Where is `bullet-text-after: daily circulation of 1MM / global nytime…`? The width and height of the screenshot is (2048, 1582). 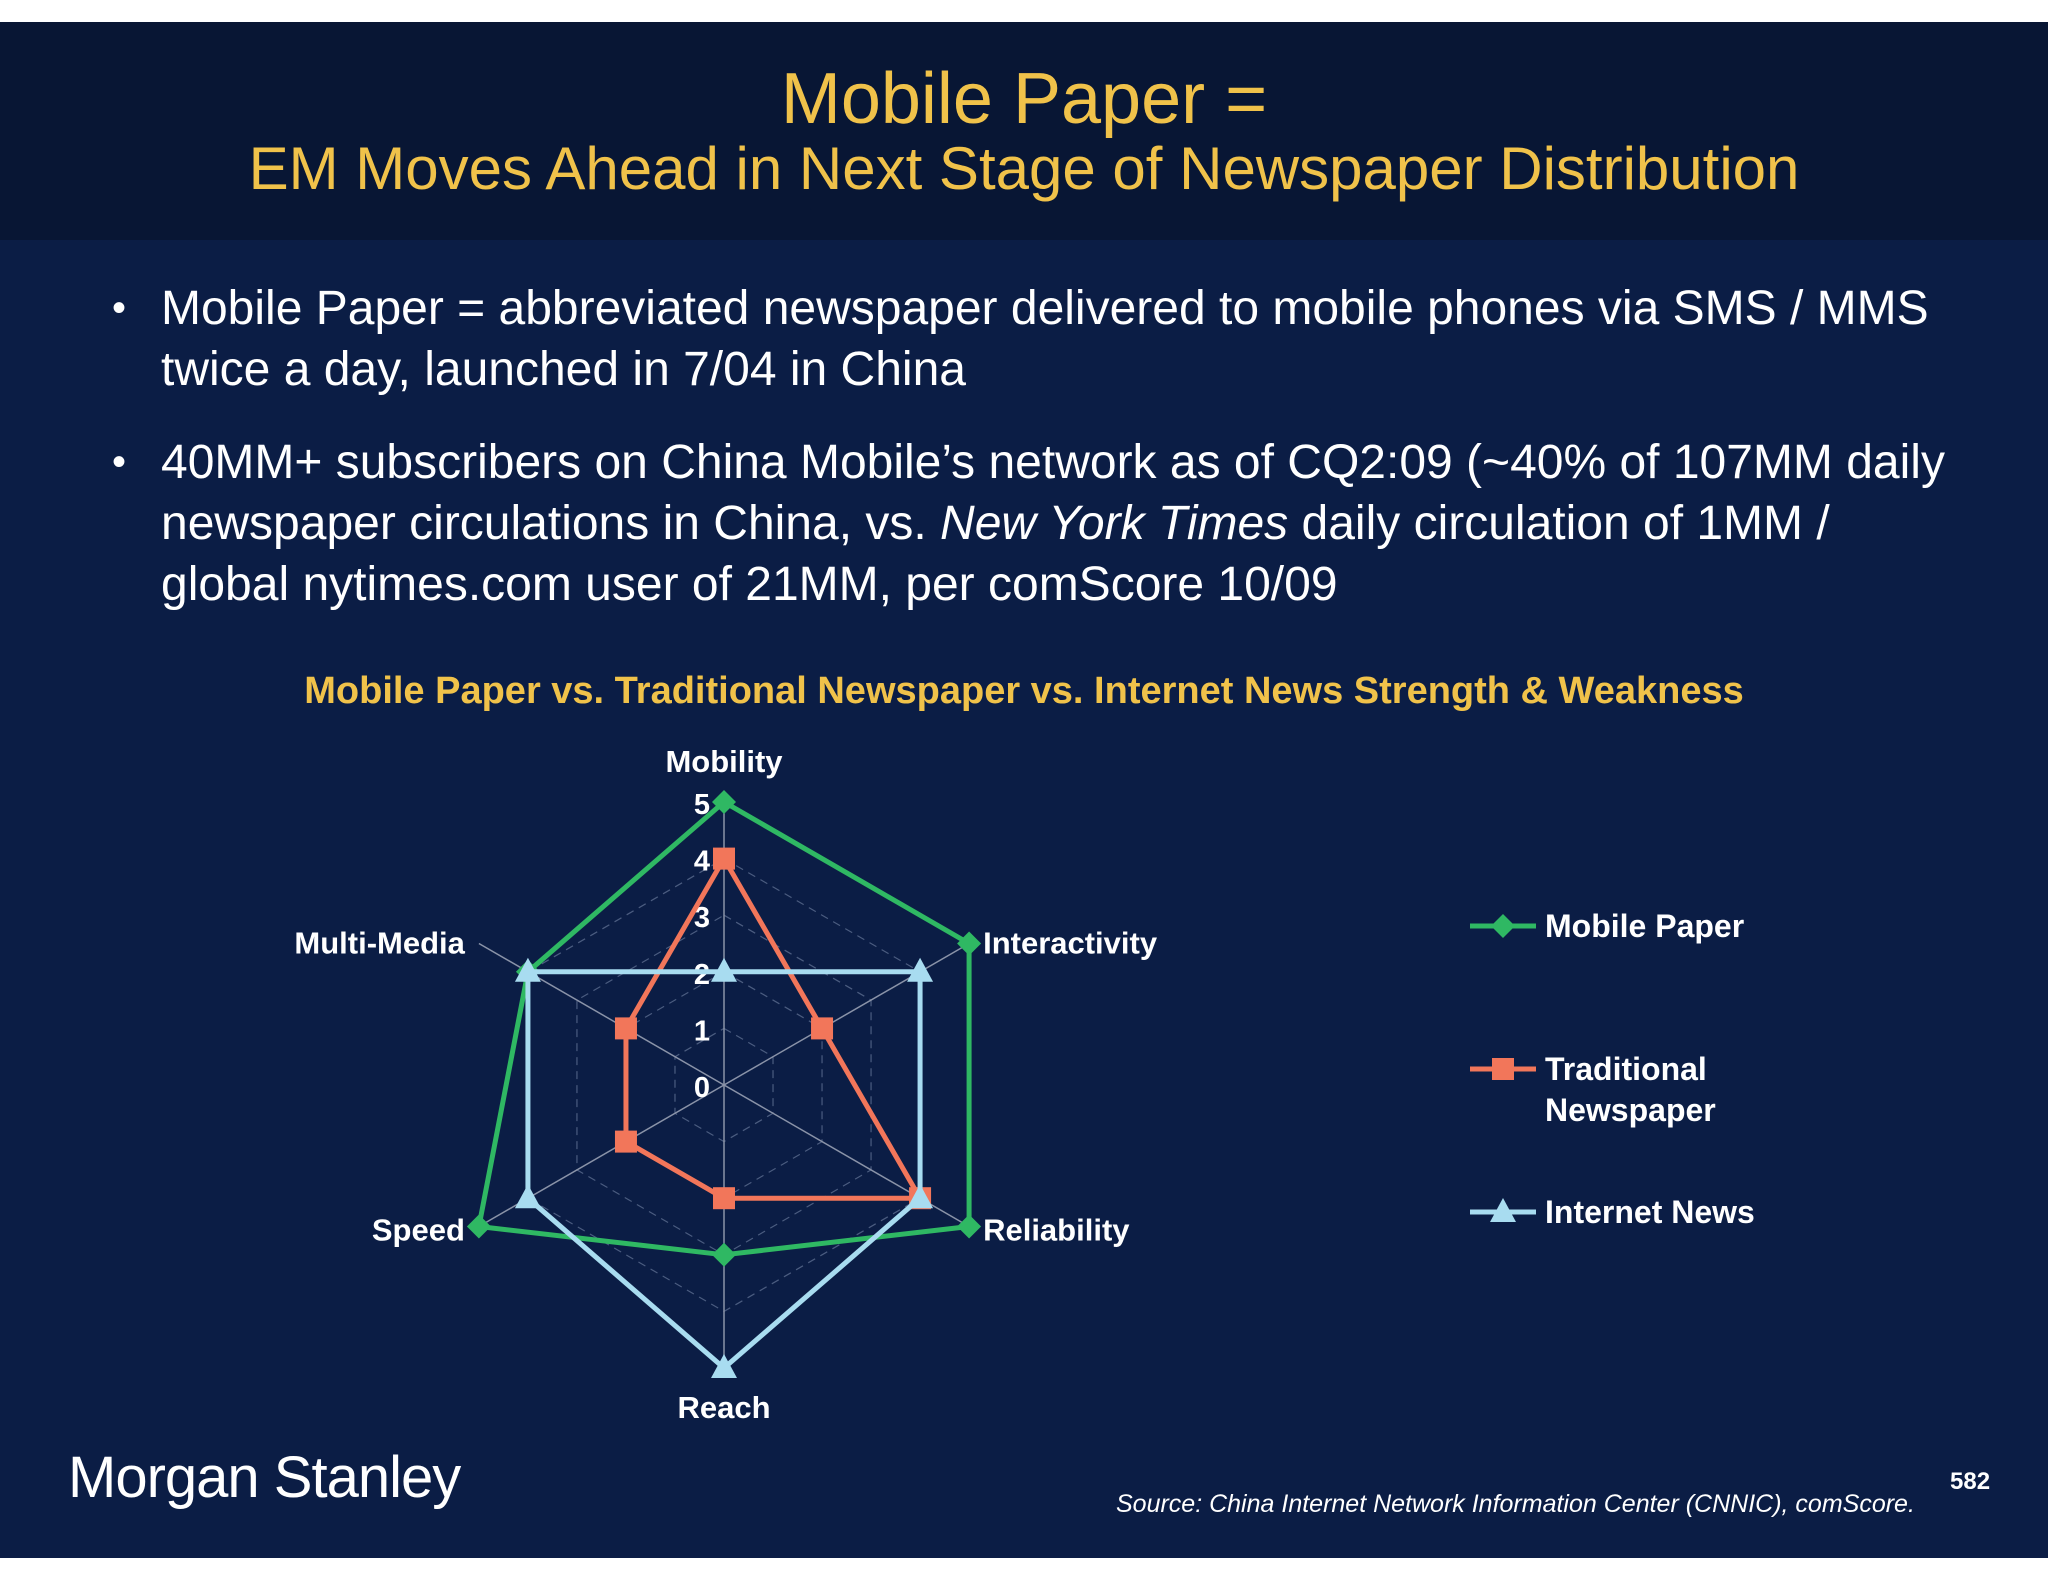 bullet-text-after: daily circulation of 1MM / global nytime… is located at coordinates (995, 554).